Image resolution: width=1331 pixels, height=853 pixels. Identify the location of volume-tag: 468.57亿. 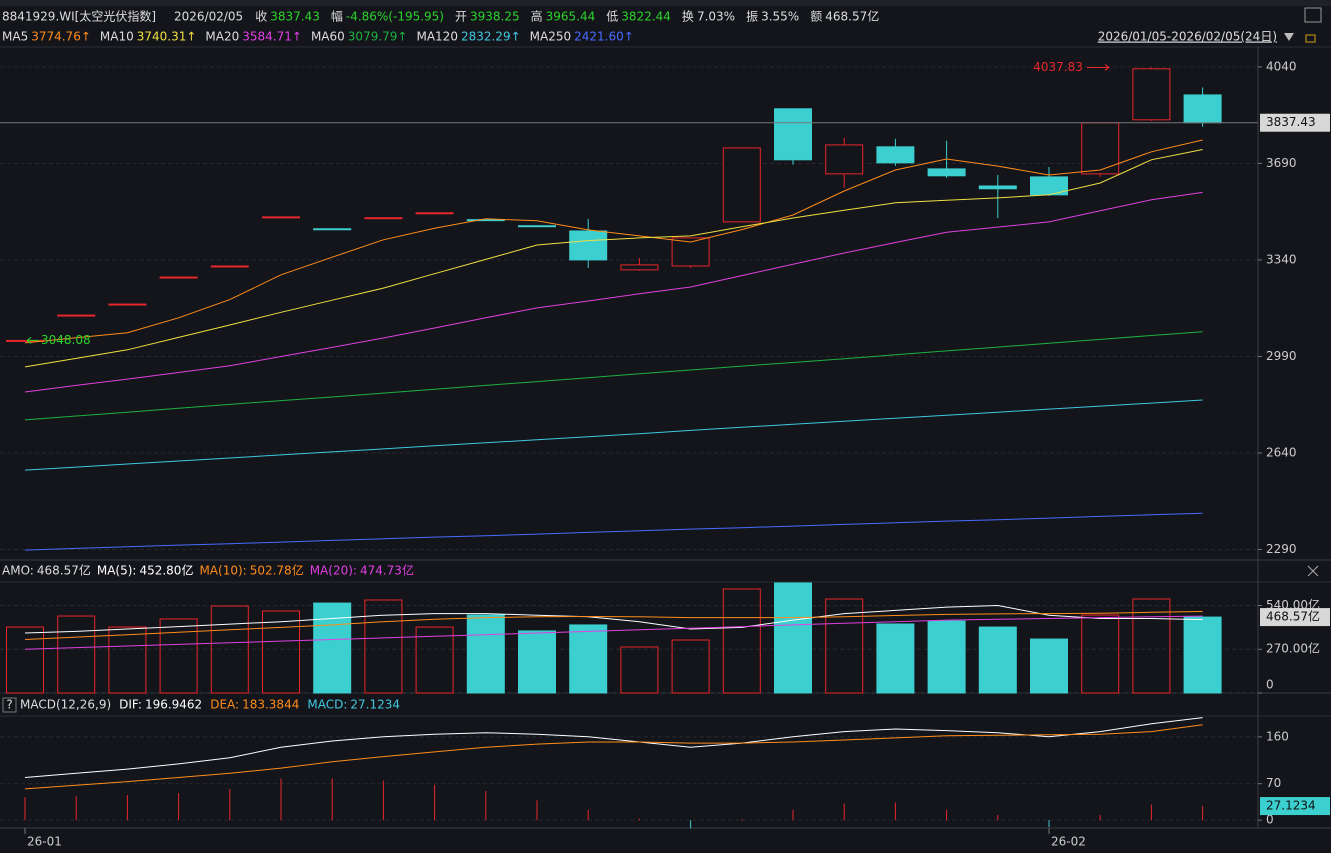
(1293, 616).